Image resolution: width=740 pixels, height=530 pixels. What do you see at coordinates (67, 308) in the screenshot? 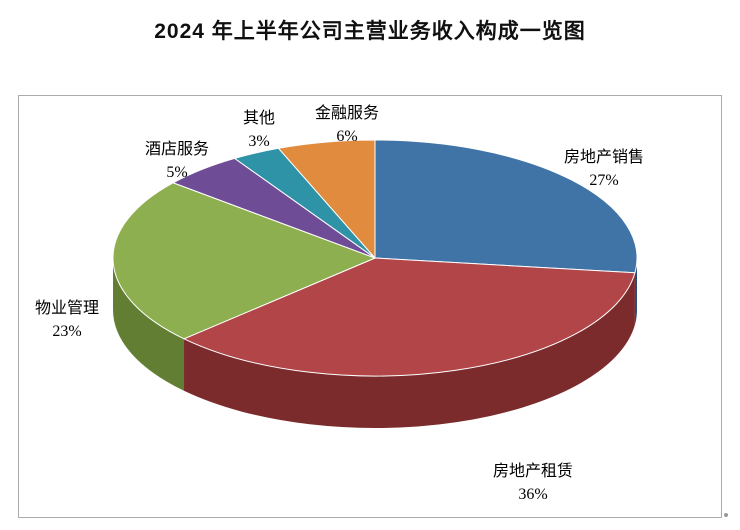
I see `slice-name: 物业管理` at bounding box center [67, 308].